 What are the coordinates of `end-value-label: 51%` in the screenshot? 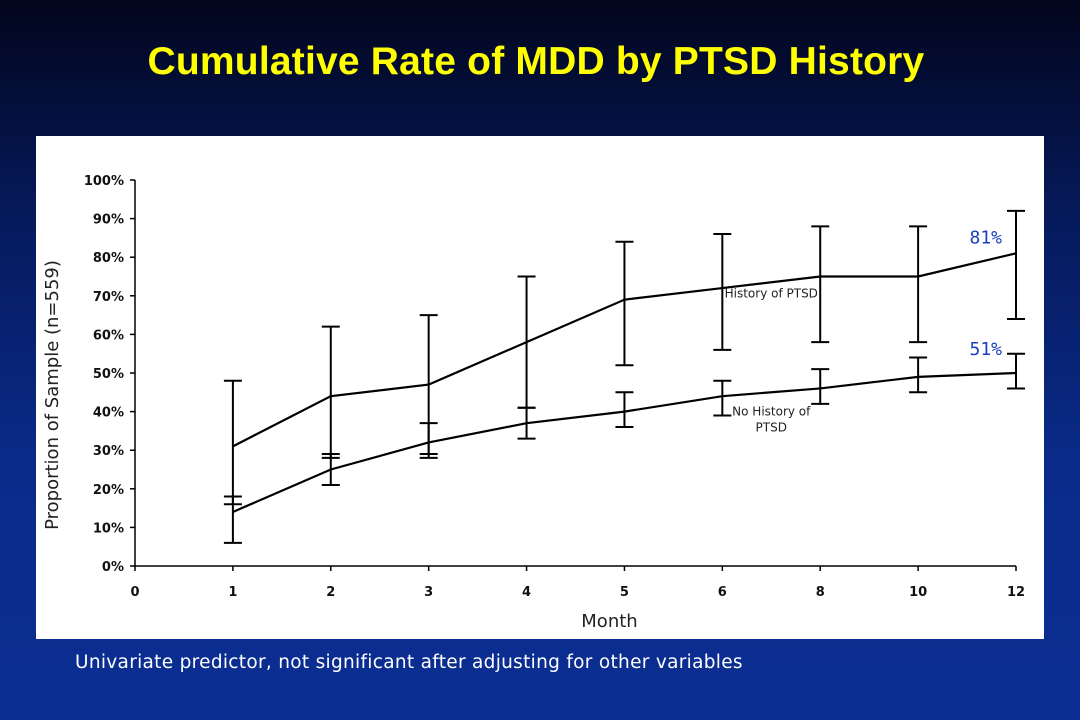 It's located at (985, 349).